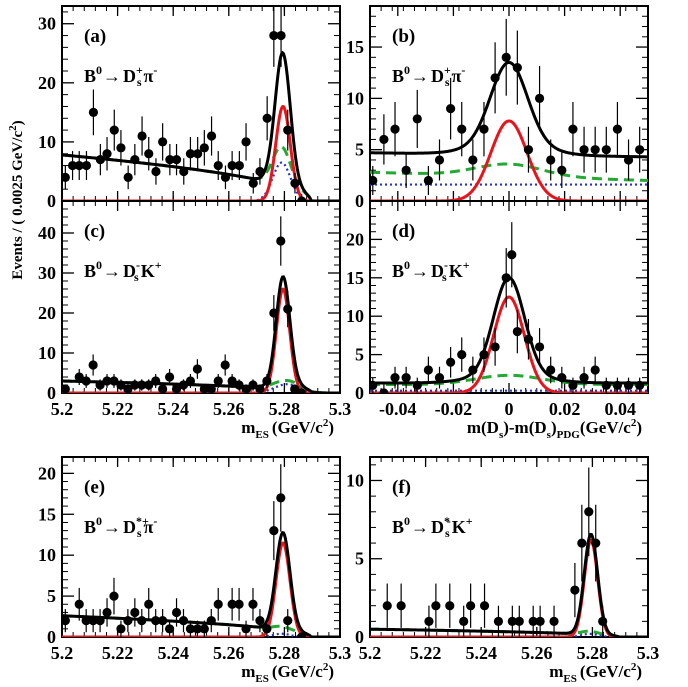  What do you see at coordinates (355, 47) in the screenshot?
I see `y-tick-label: 15` at bounding box center [355, 47].